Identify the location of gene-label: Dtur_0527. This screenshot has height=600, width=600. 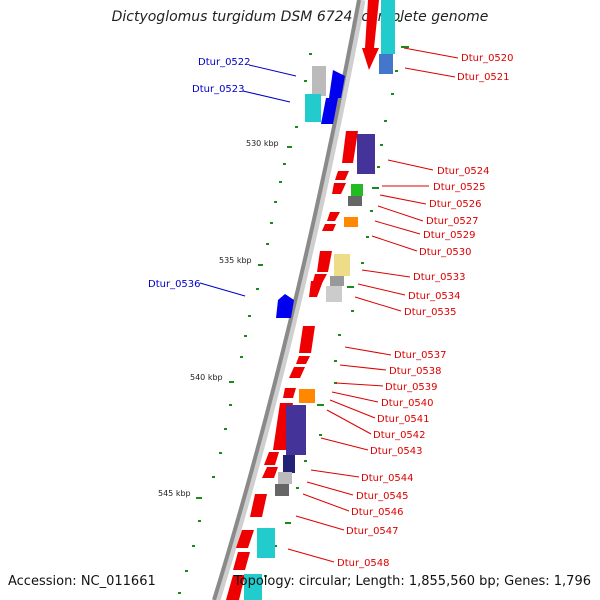
(452, 221).